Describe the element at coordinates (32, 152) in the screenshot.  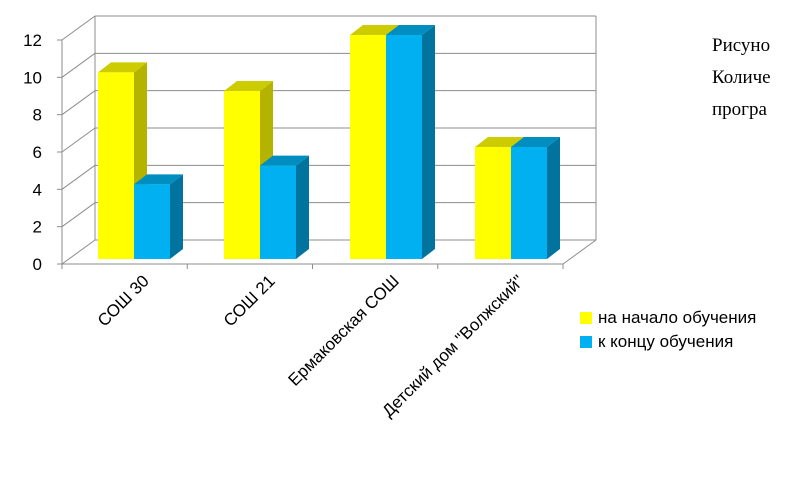
I see `y-axis-ticks: 0 2 4 6 8 10 12` at that location.